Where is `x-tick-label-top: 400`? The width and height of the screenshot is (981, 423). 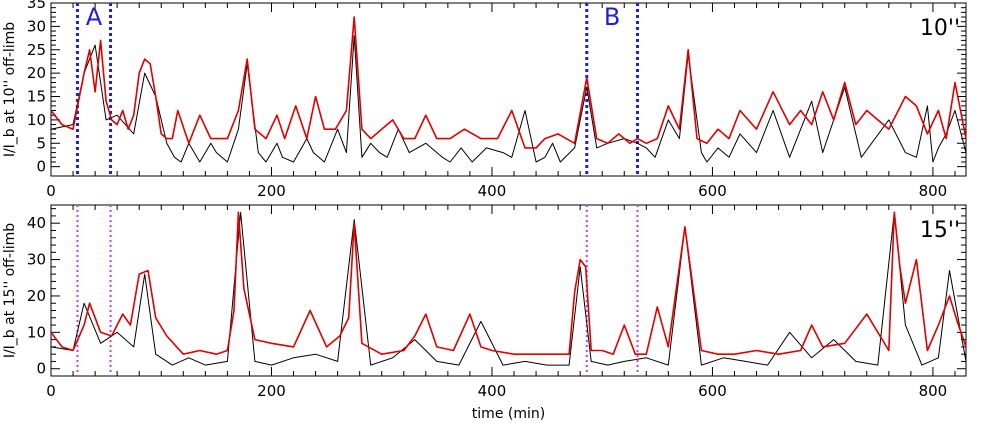
x-tick-label-top: 400 is located at coordinates (492, 191).